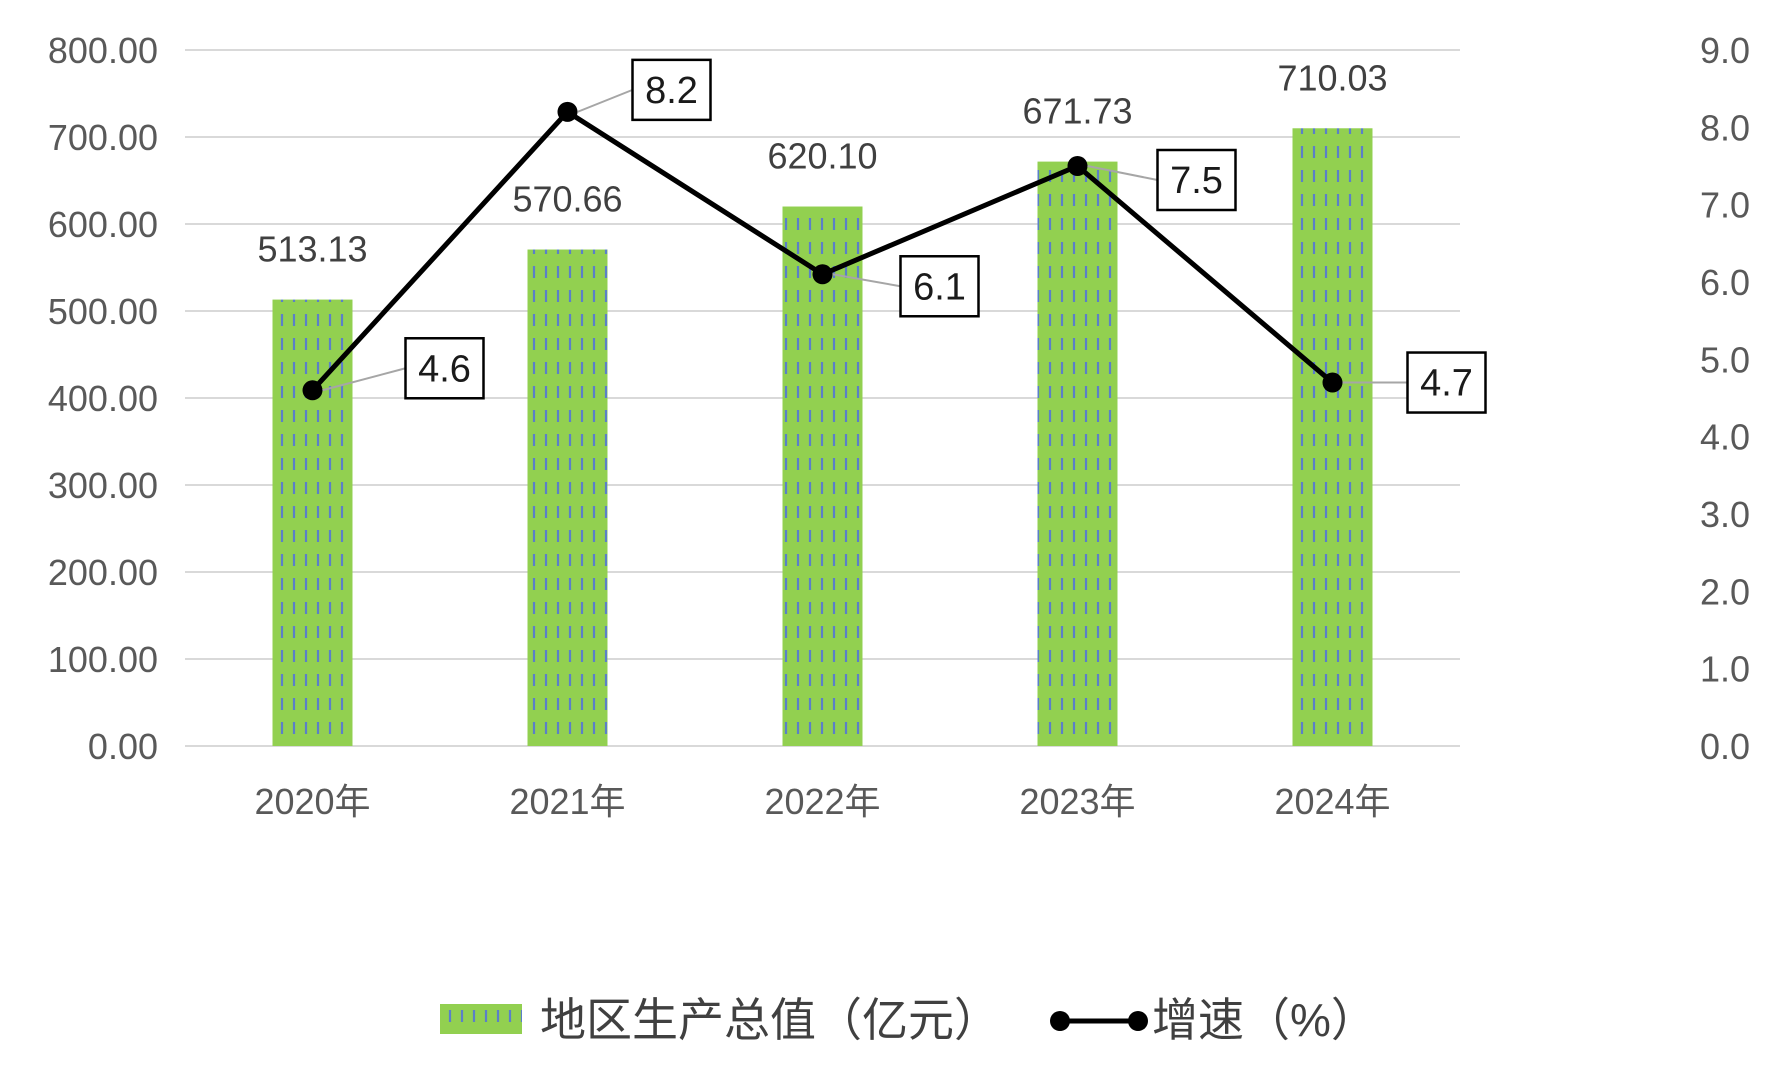 The width and height of the screenshot is (1786, 1078). Describe the element at coordinates (1725, 50) in the screenshot. I see `y-right-tick-label: 9.0` at that location.